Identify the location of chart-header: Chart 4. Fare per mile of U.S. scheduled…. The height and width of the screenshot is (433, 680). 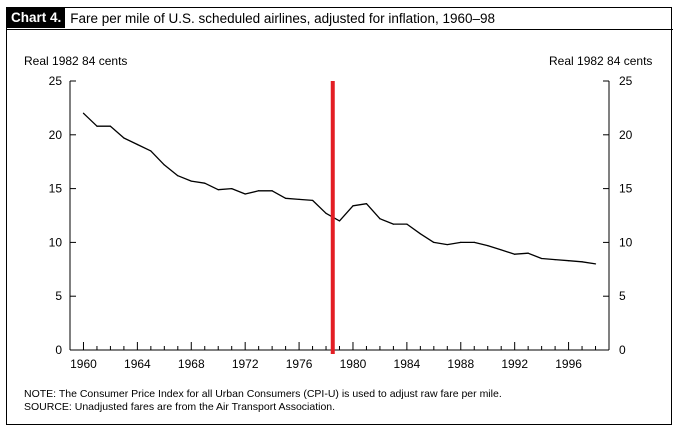
(251, 18).